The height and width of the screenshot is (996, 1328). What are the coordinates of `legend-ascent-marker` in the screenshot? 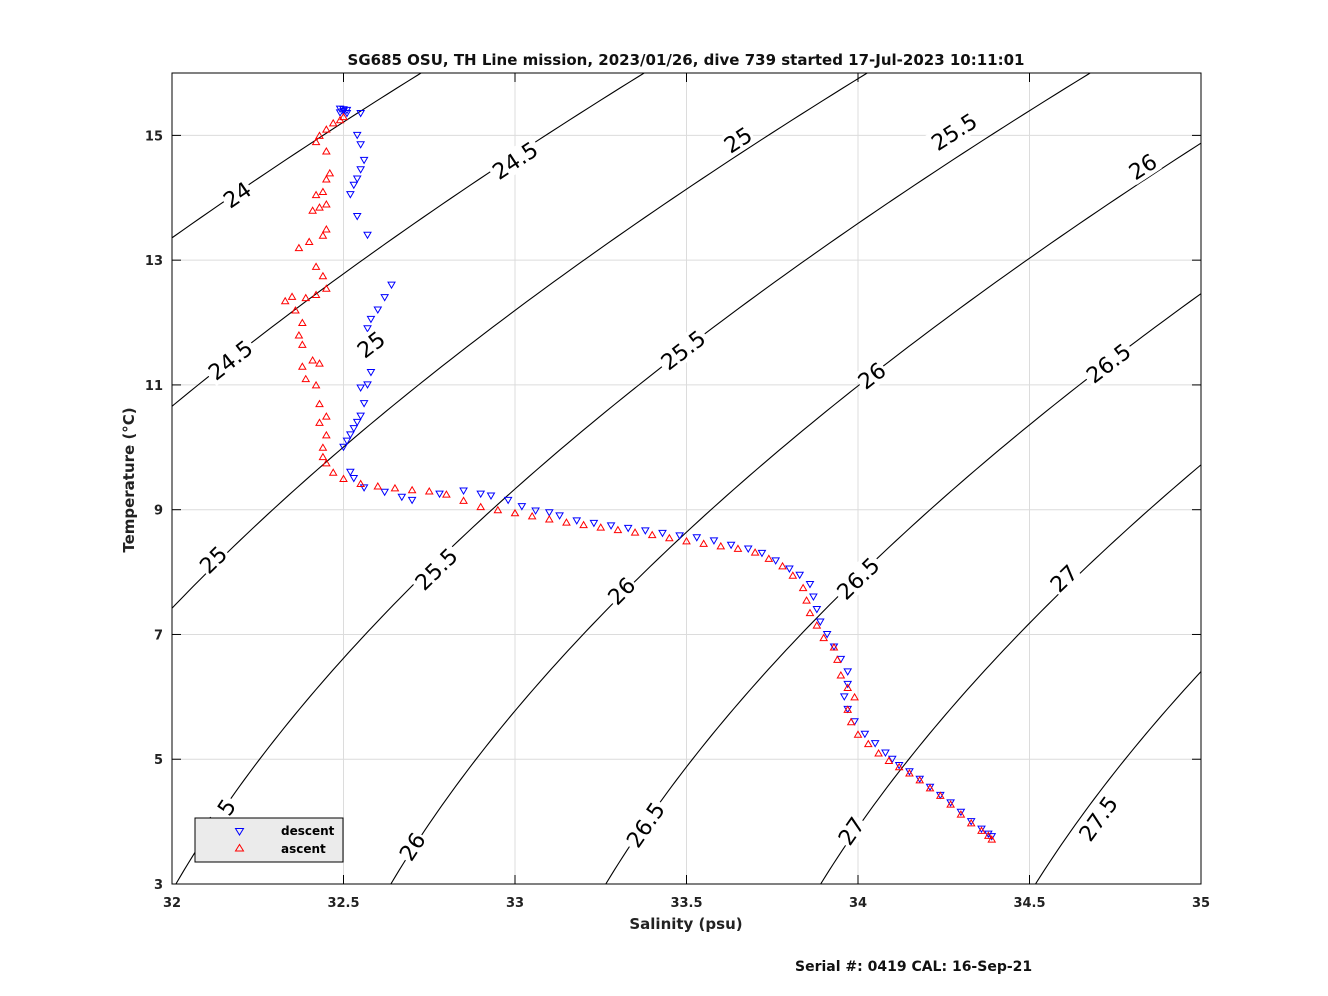 It's located at (239, 847).